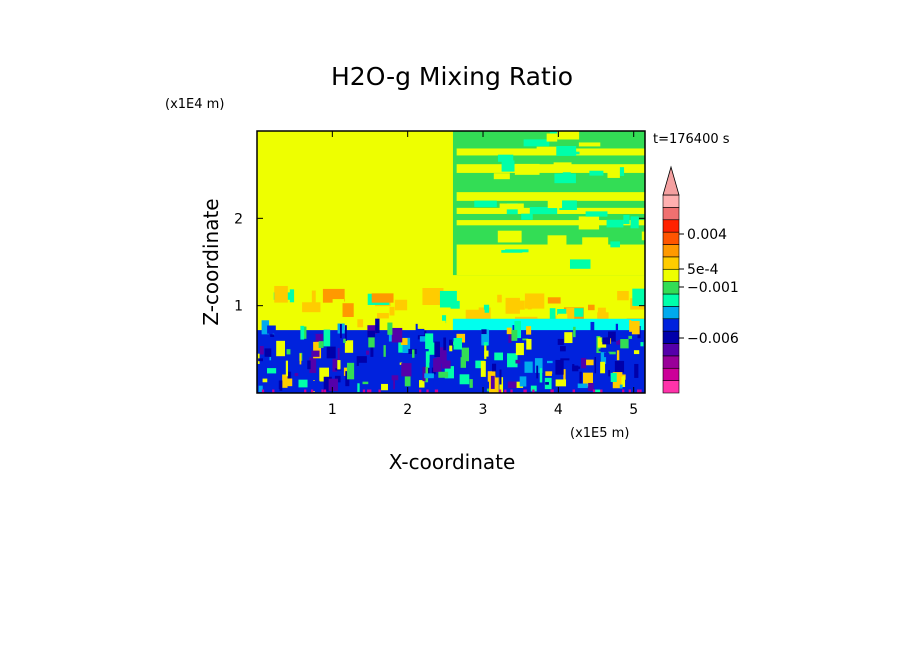 The height and width of the screenshot is (654, 904). What do you see at coordinates (548, 325) in the screenshot?
I see `cyan-band` at bounding box center [548, 325].